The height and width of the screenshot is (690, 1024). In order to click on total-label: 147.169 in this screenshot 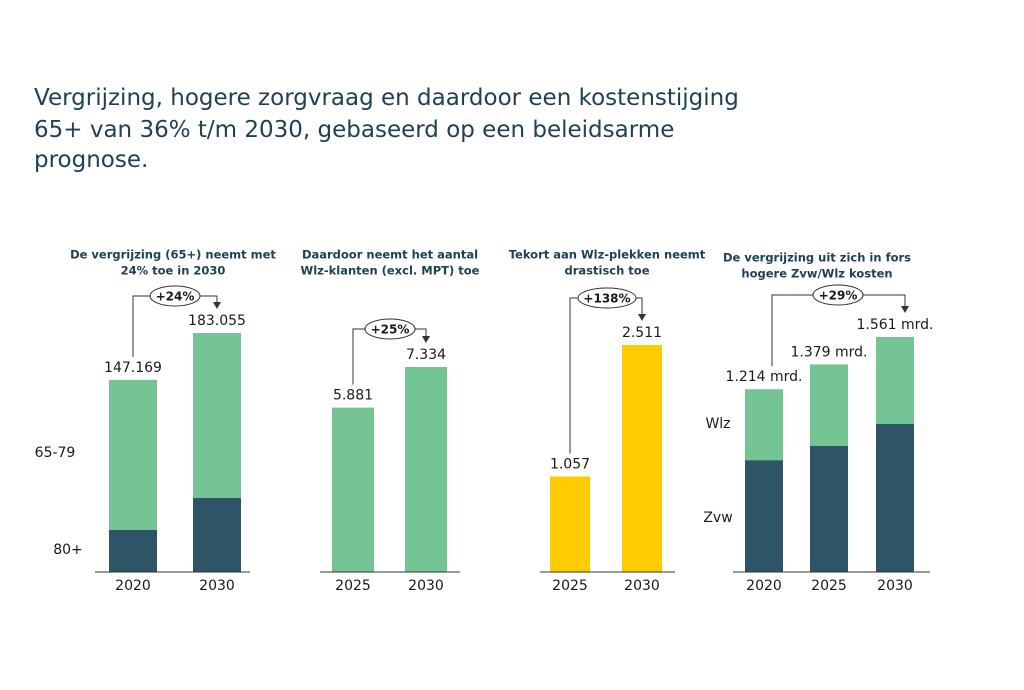, I will do `click(133, 368)`.